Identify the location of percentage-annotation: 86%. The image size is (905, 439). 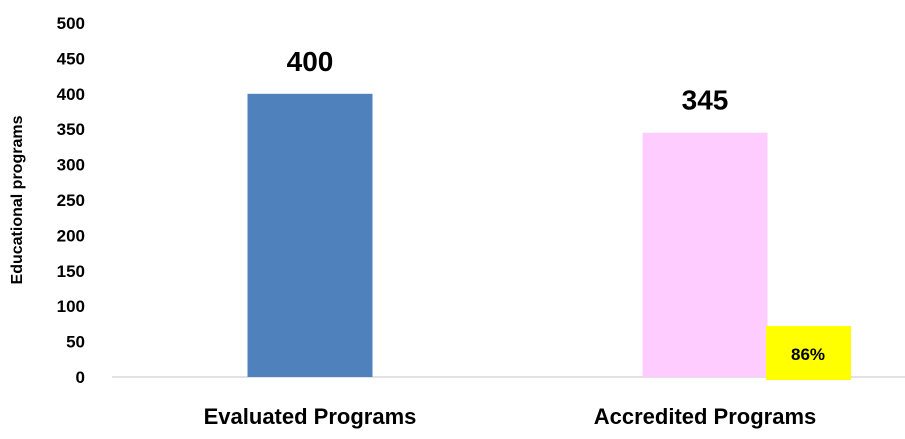
(808, 353).